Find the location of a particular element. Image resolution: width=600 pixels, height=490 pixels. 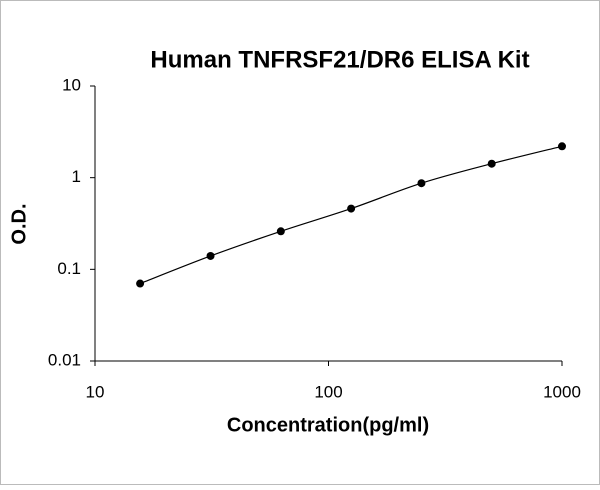

x-tick-label: 1000 is located at coordinates (562, 391).